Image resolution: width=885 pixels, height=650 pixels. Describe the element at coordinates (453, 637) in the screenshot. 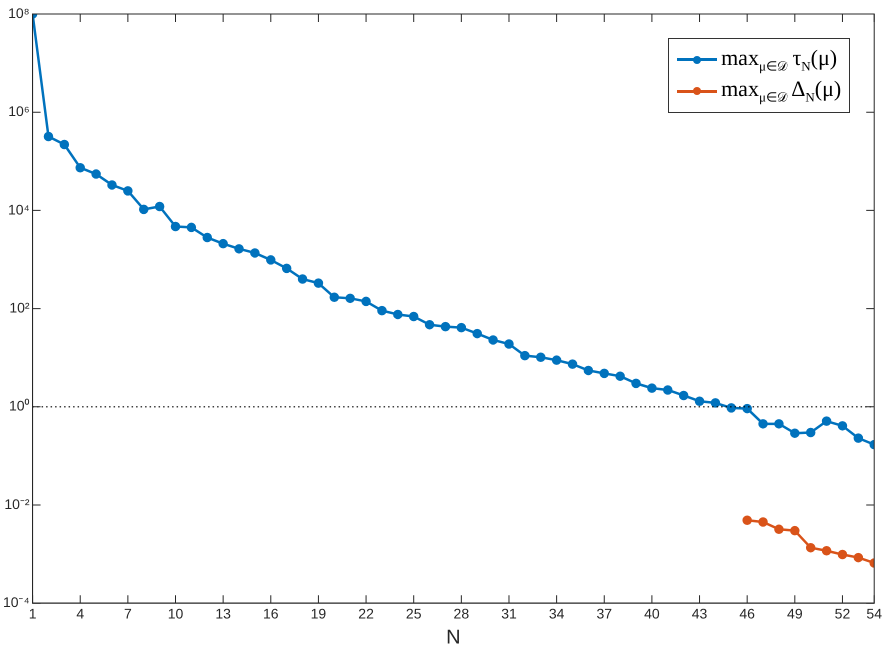

I see `x-axis-title: N` at that location.